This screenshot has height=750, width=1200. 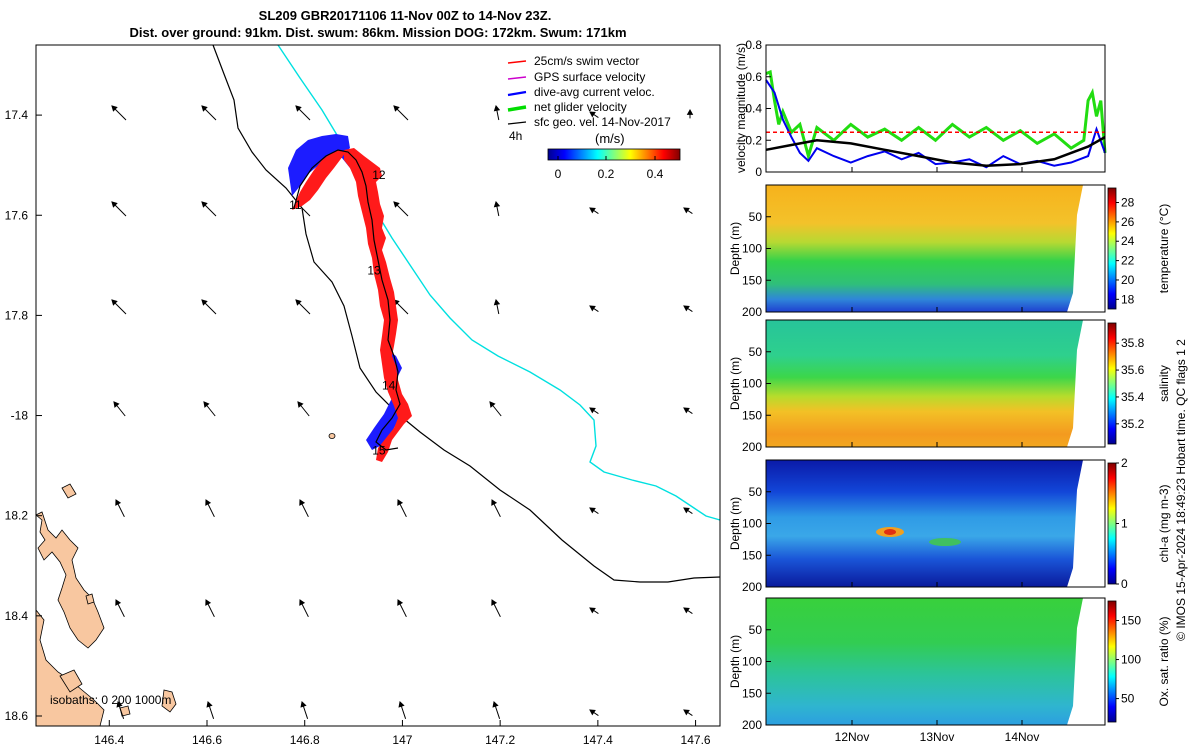 I want to click on map-x-tick-label: 146.8, so click(x=305, y=740).